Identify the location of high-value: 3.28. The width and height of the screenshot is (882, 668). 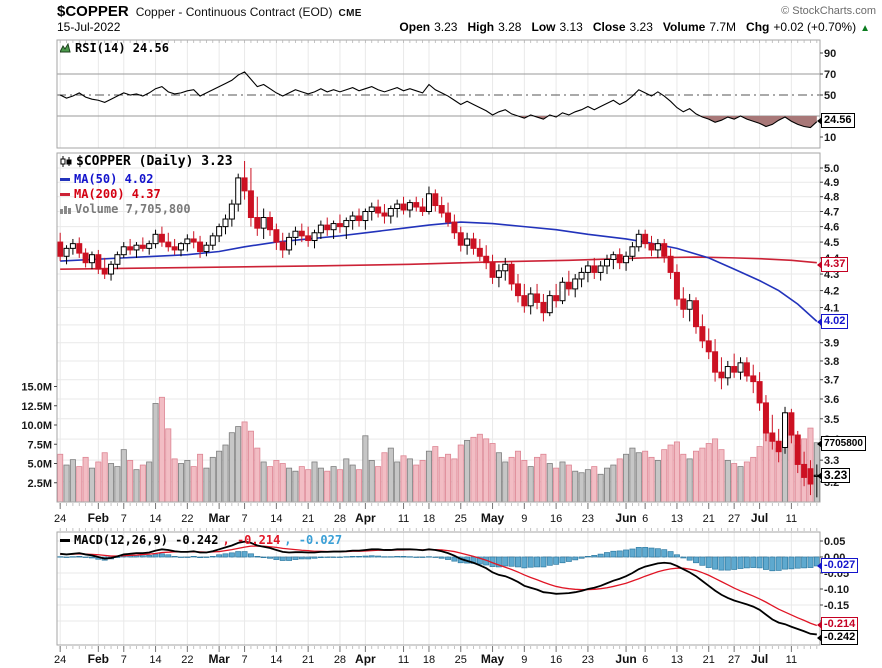
(510, 27).